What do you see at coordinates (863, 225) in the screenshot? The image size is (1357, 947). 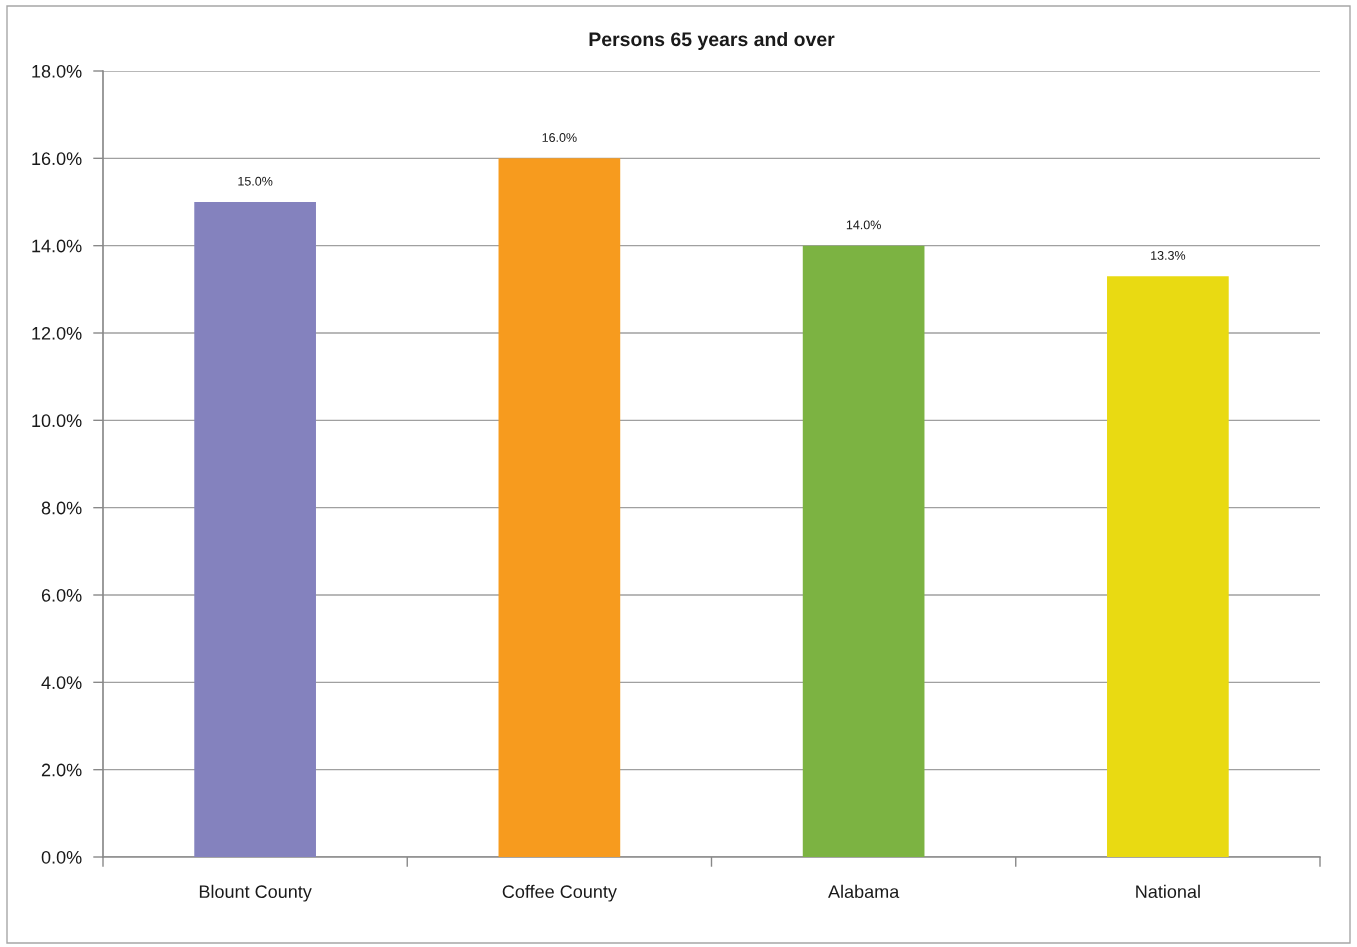 I see `data-label: 14.0%` at bounding box center [863, 225].